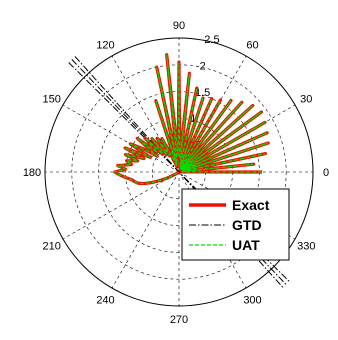  What do you see at coordinates (202, 93) in the screenshot?
I see `radial-tick-label: 1.5` at bounding box center [202, 93].